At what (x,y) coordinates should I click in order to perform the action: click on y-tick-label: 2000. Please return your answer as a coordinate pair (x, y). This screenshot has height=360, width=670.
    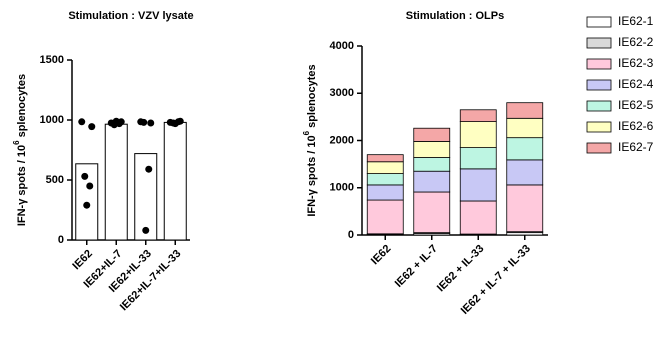
    Looking at the image, I should click on (342, 140).